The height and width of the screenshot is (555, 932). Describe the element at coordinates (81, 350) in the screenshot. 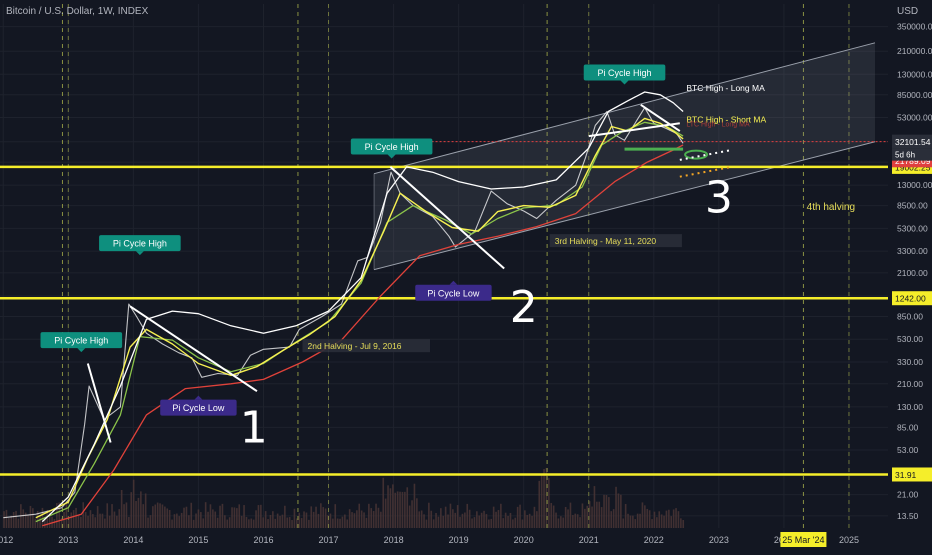

I see `pi-cycle-high-badge-1-pointer` at that location.